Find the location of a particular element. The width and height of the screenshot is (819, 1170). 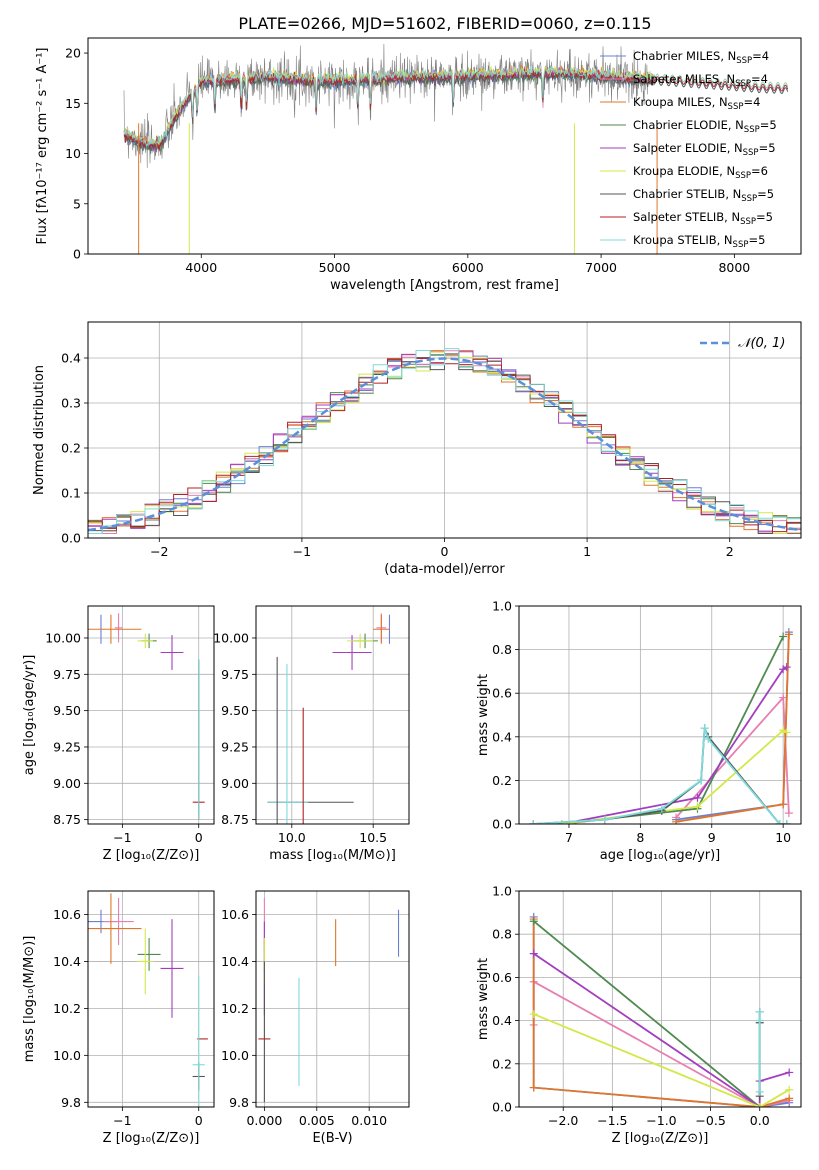

y-tick-label: 9.00 is located at coordinates (67, 783).